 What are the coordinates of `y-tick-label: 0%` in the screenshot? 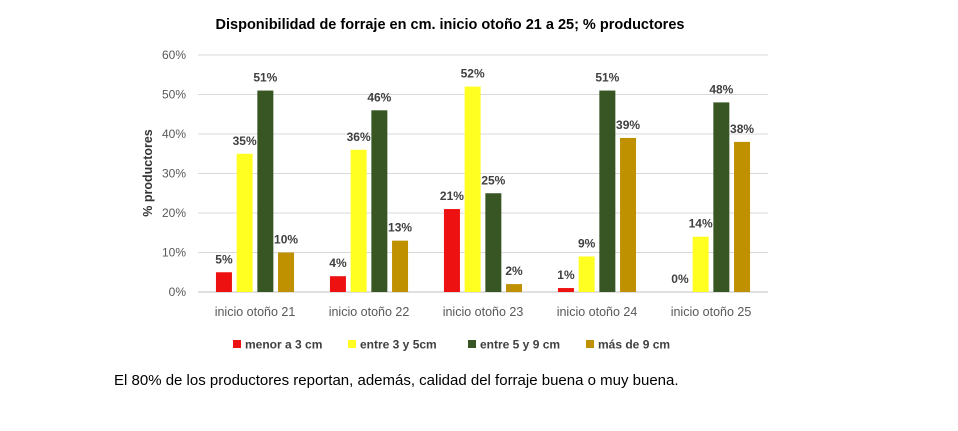 It's located at (178, 292).